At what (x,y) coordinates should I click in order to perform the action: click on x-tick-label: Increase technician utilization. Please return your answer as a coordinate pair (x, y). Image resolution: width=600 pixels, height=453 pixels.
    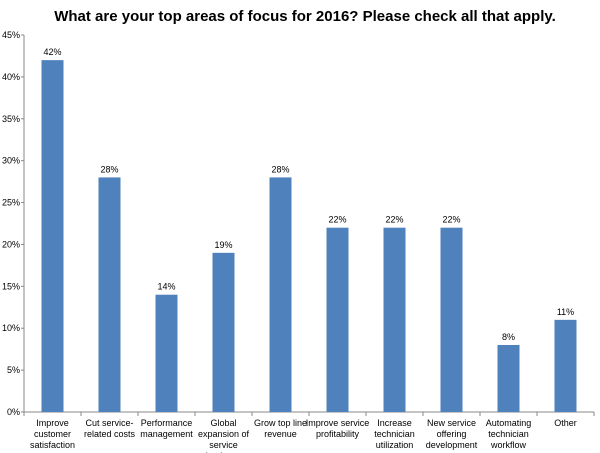
    Looking at the image, I should click on (394, 434).